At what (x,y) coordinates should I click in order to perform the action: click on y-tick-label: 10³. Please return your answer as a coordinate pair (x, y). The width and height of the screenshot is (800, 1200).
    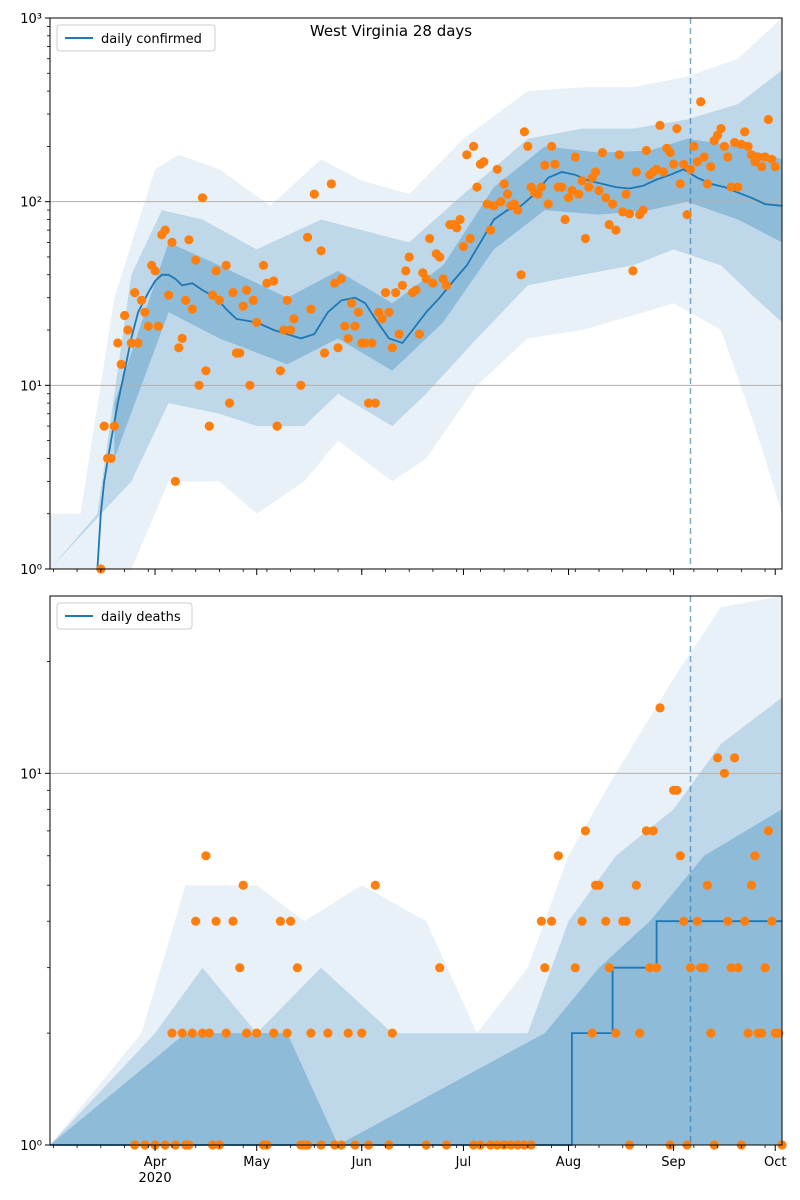
    Looking at the image, I should click on (31, 19).